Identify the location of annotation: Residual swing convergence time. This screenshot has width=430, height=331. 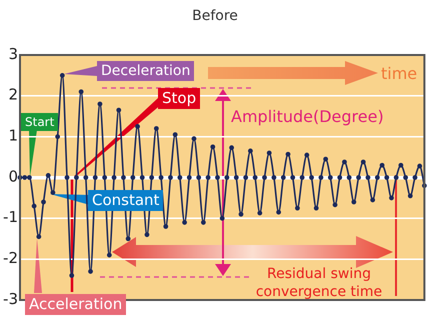
(319, 283).